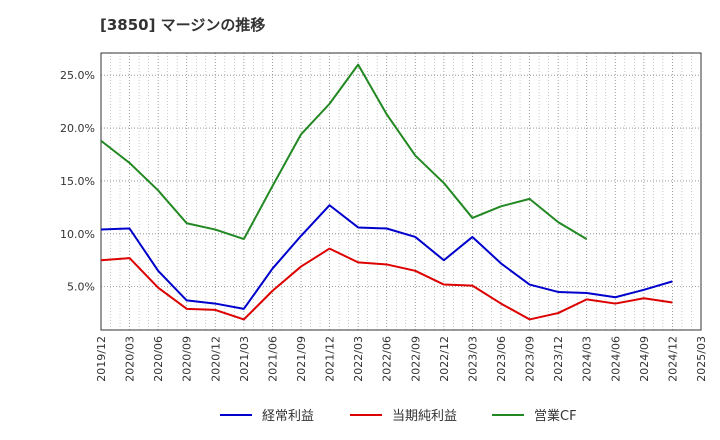  What do you see at coordinates (644, 359) in the screenshot?
I see `x-tick-label: 2024/09` at bounding box center [644, 359].